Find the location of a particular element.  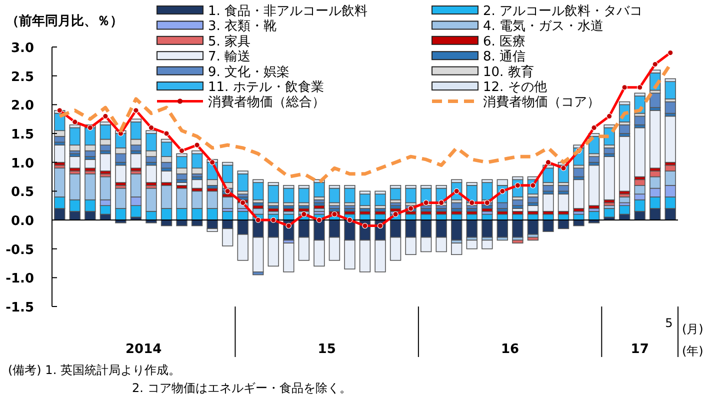

y-tick-label: 3.0 is located at coordinates (22, 48).